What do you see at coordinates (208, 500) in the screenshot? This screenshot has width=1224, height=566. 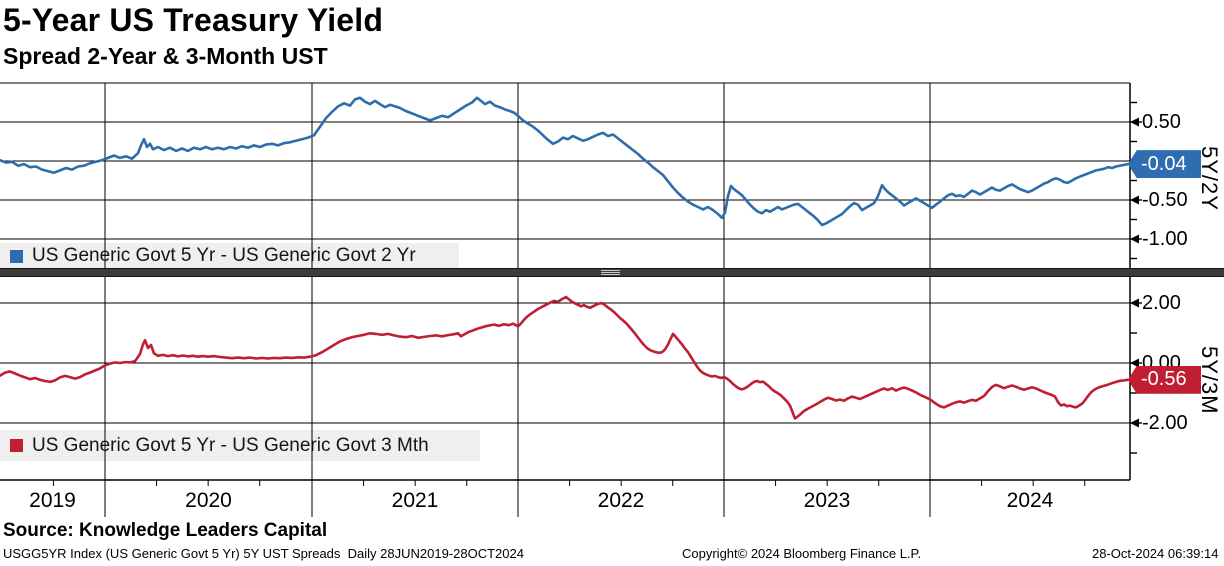 I see `x-year-label: 2020` at bounding box center [208, 500].